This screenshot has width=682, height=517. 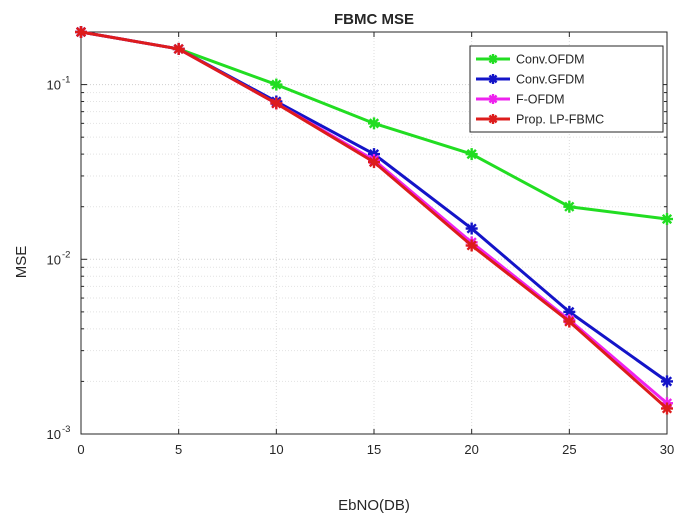 I want to click on legend-item: Conv.OFDM, so click(x=530, y=60).